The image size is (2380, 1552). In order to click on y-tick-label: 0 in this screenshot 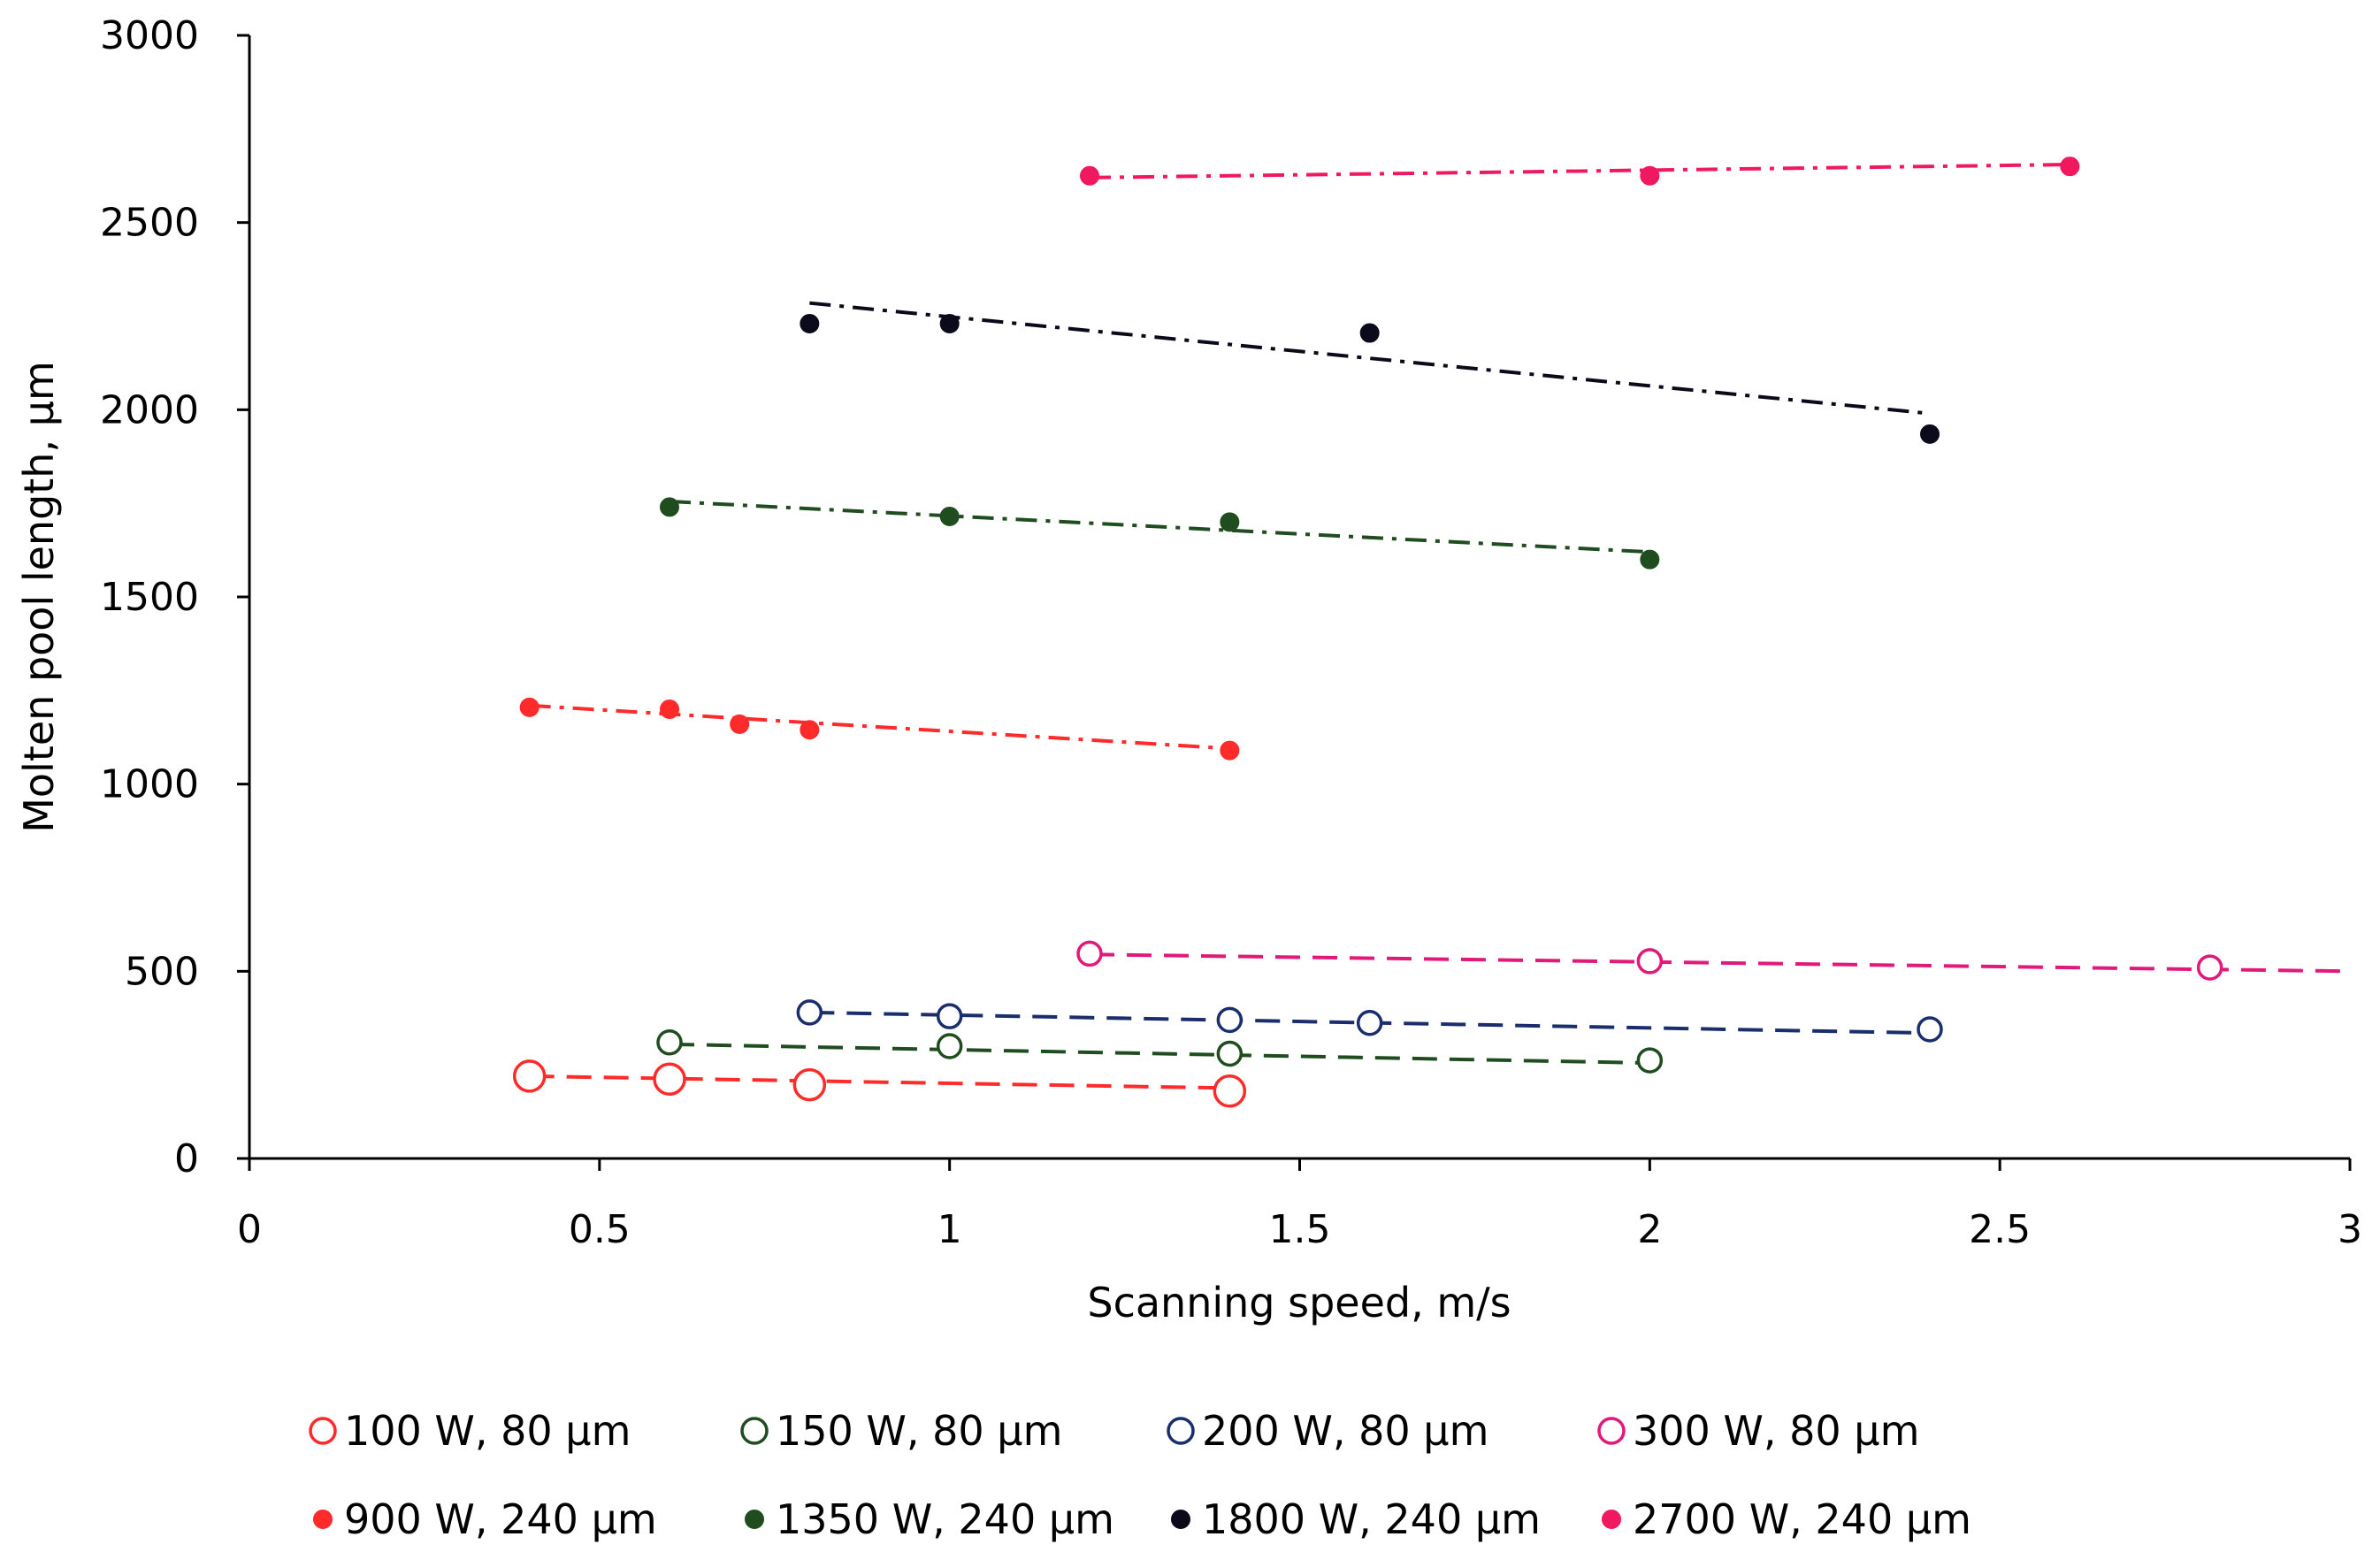, I will do `click(186, 1158)`.